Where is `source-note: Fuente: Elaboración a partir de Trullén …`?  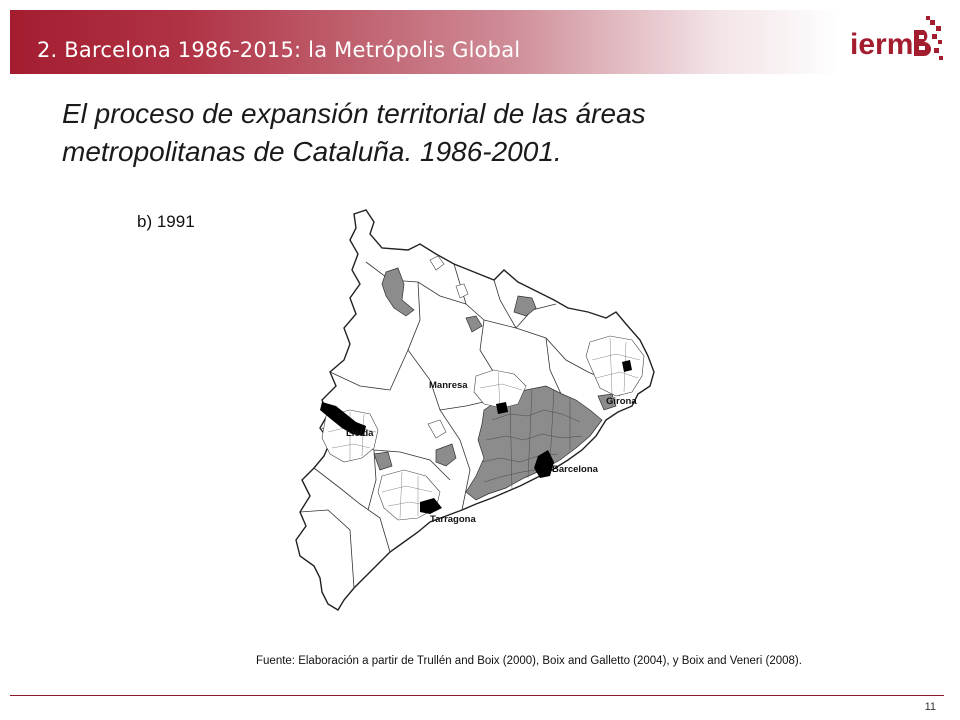 source-note: Fuente: Elaboración a partir de Trullén … is located at coordinates (529, 661).